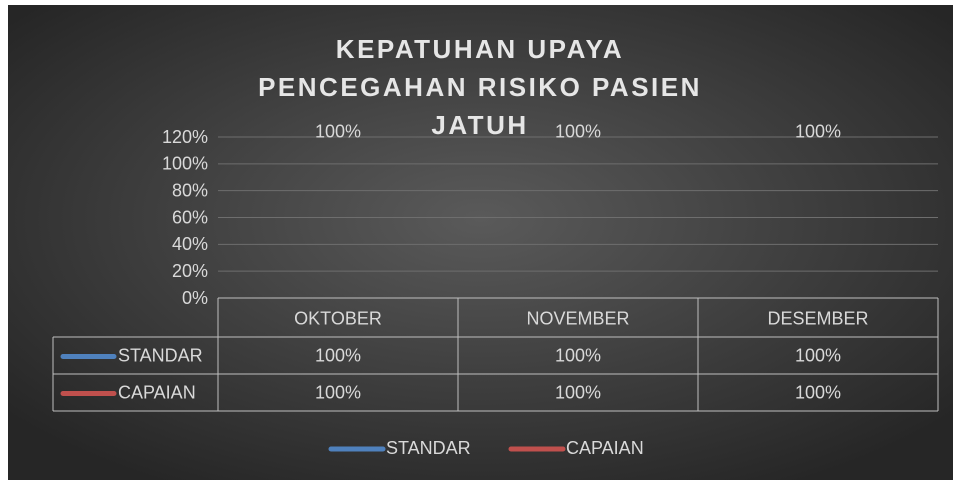  I want to click on y-tick-label: 40%, so click(190, 244).